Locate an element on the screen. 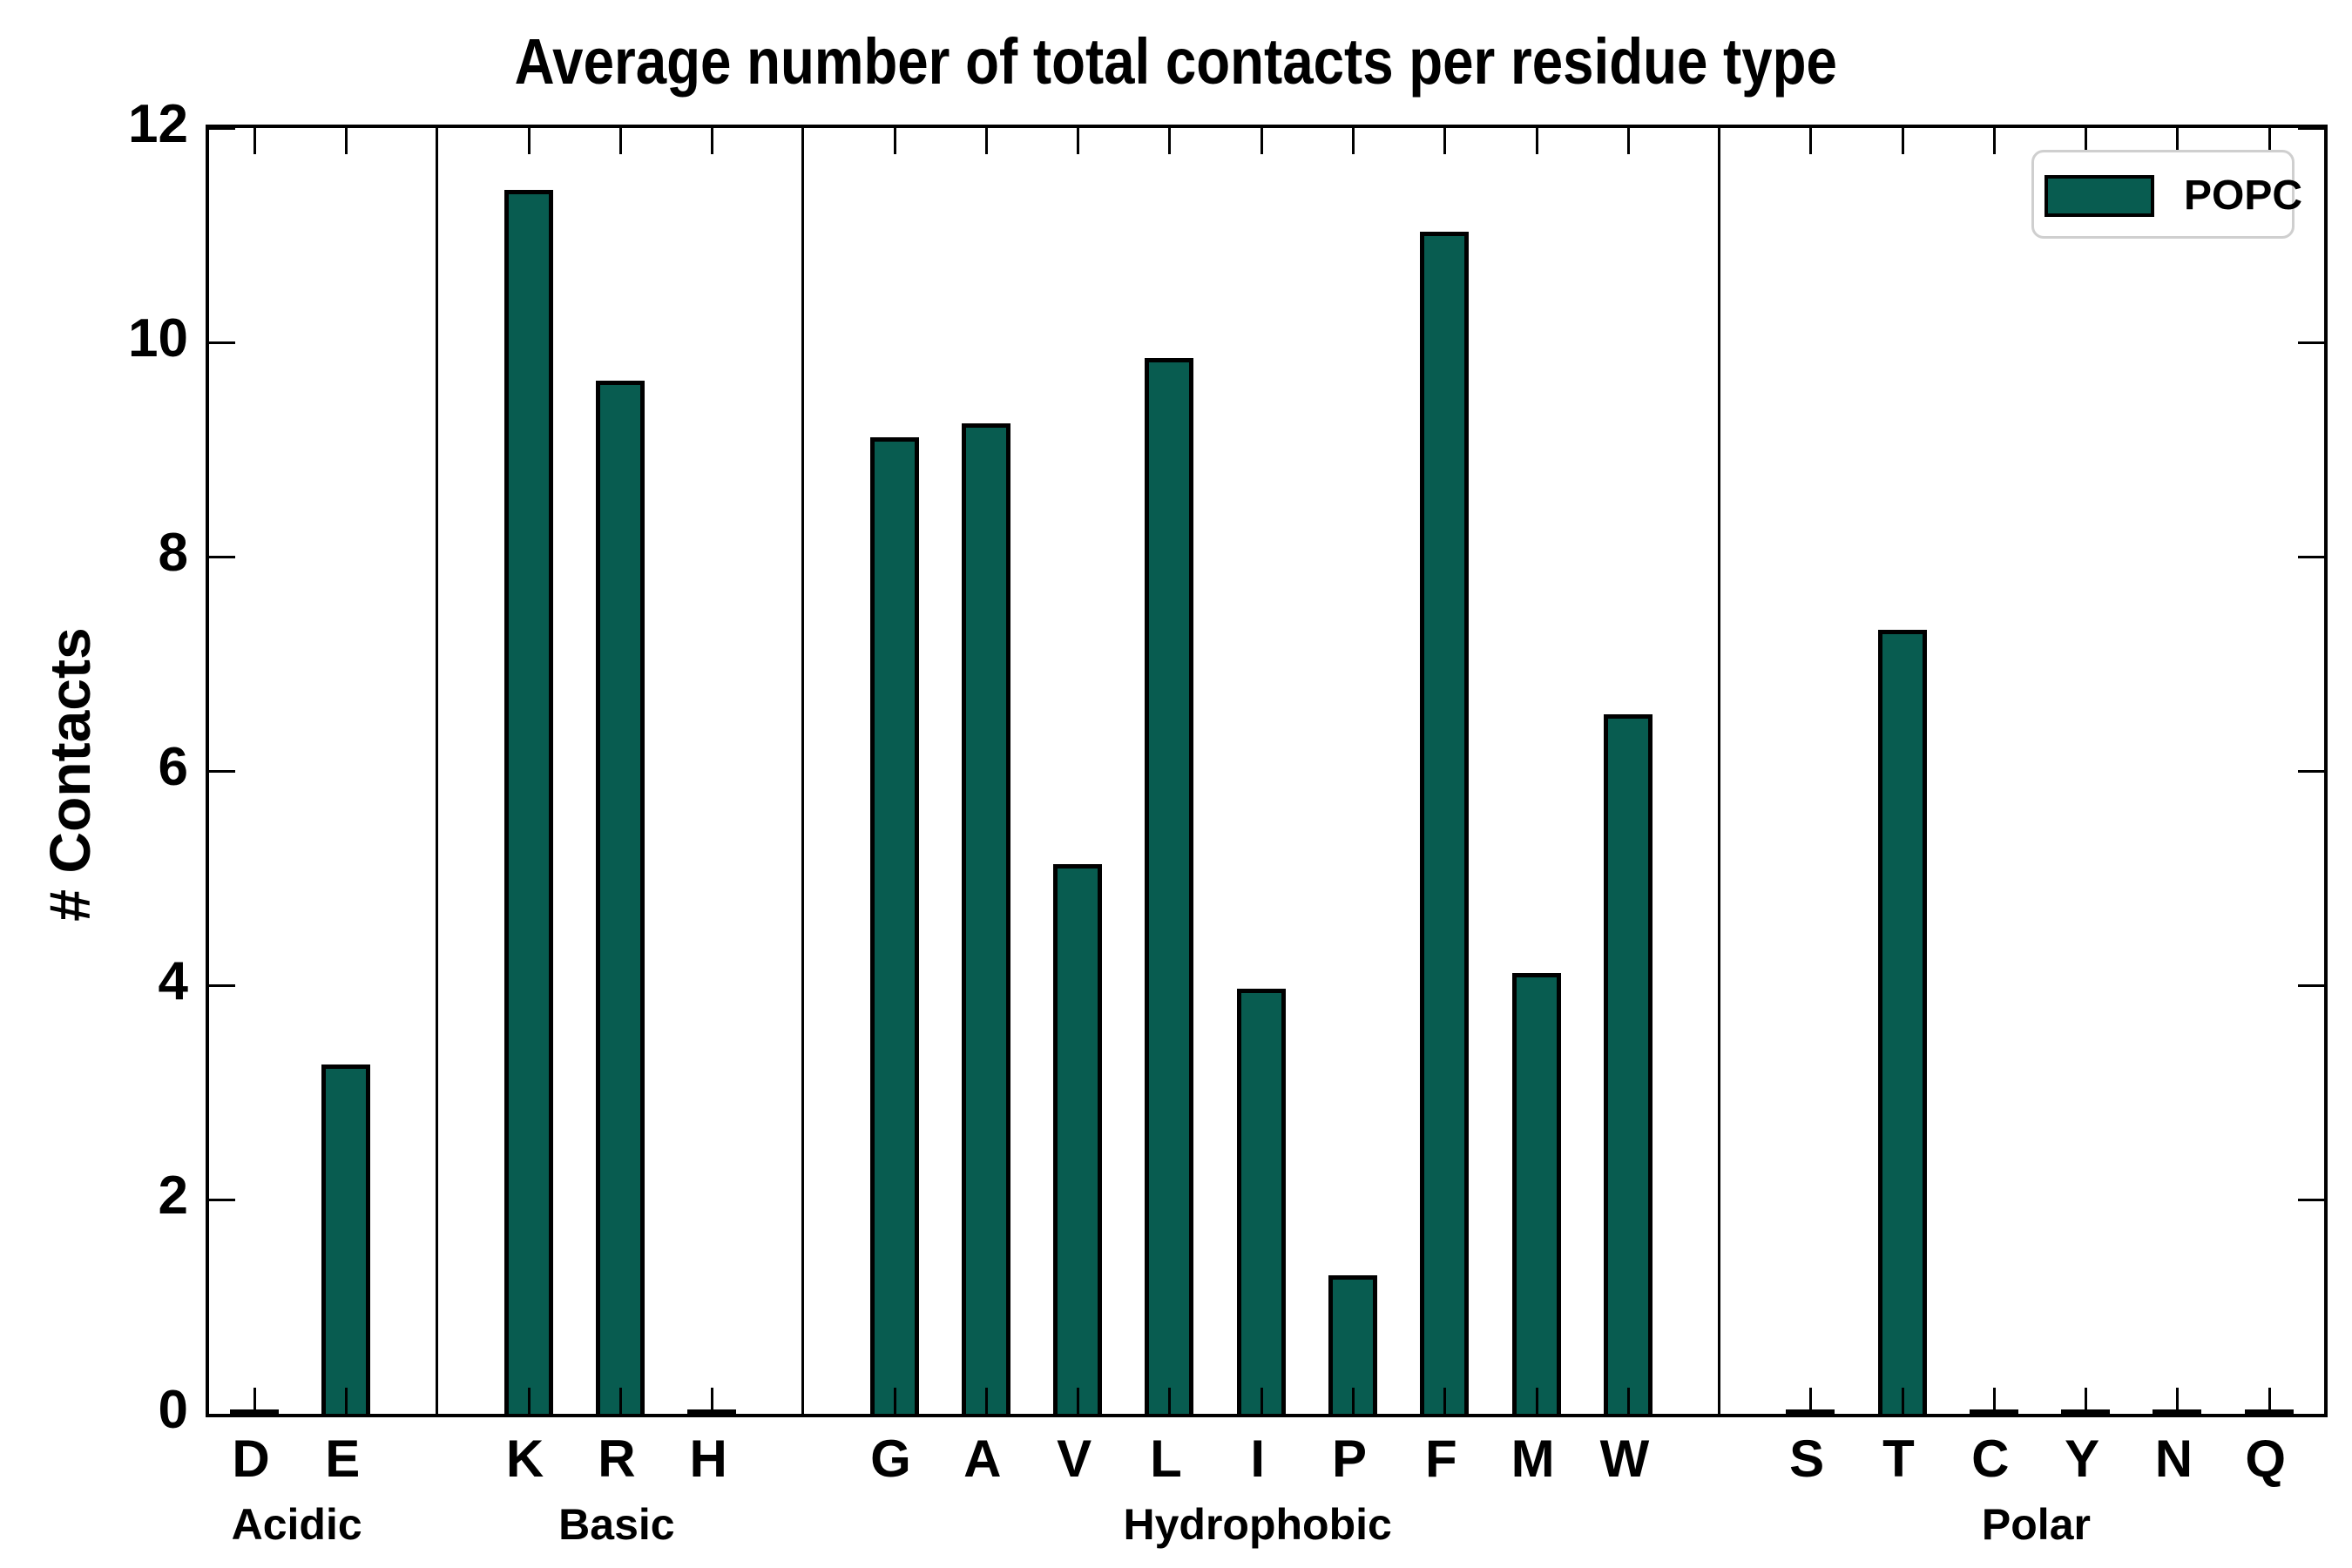 Image resolution: width=2352 pixels, height=1568 pixels. x-tick-top-C is located at coordinates (1994, 141).